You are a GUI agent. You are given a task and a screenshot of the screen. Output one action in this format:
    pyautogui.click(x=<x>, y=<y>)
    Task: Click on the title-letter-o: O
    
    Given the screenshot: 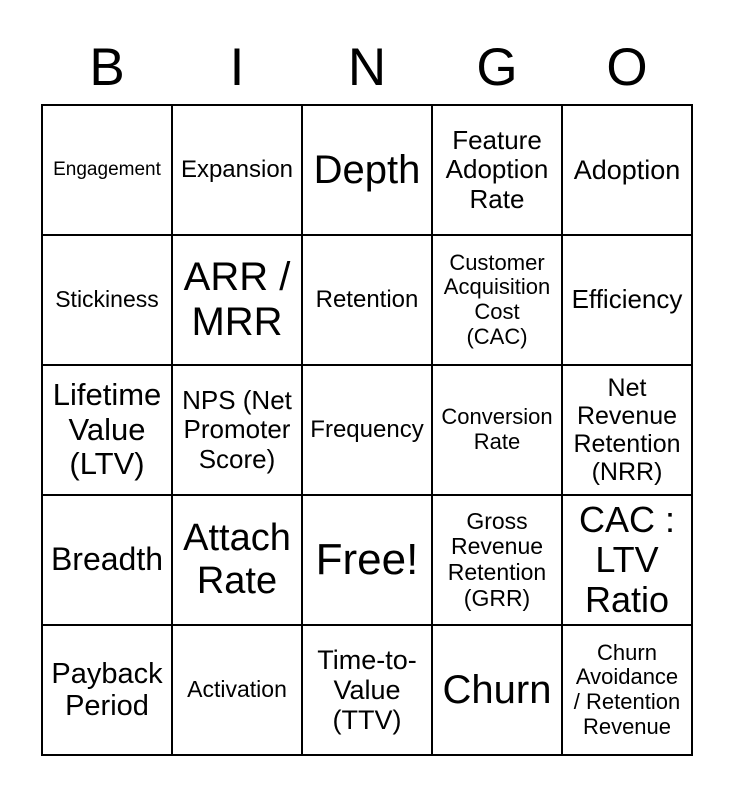 What is the action you would take?
    pyautogui.click(x=627, y=67)
    